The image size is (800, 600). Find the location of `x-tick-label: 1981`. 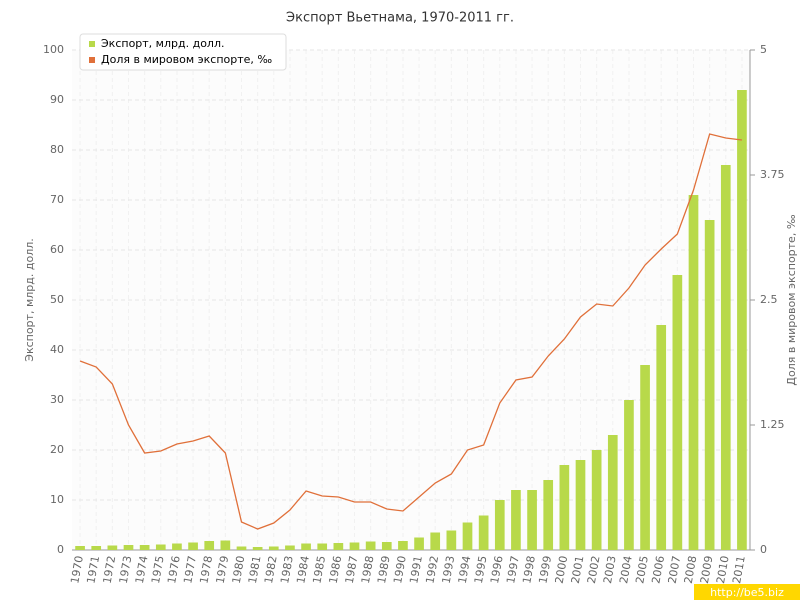

x-tick-label: 1981 is located at coordinates (255, 570).